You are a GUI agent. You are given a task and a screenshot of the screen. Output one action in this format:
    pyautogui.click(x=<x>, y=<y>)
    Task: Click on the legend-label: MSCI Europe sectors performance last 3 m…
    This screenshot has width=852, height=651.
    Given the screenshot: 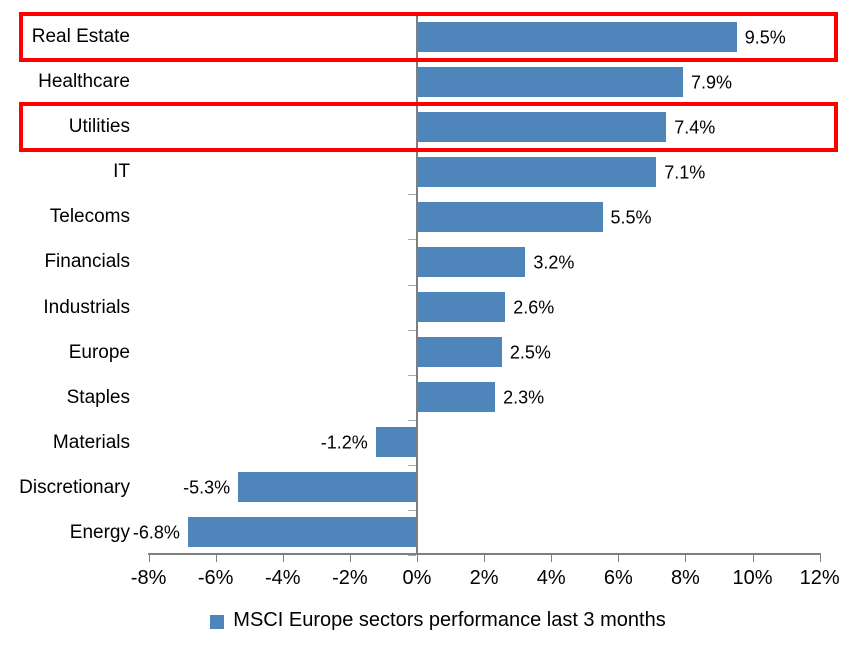 What is the action you would take?
    pyautogui.click(x=449, y=620)
    